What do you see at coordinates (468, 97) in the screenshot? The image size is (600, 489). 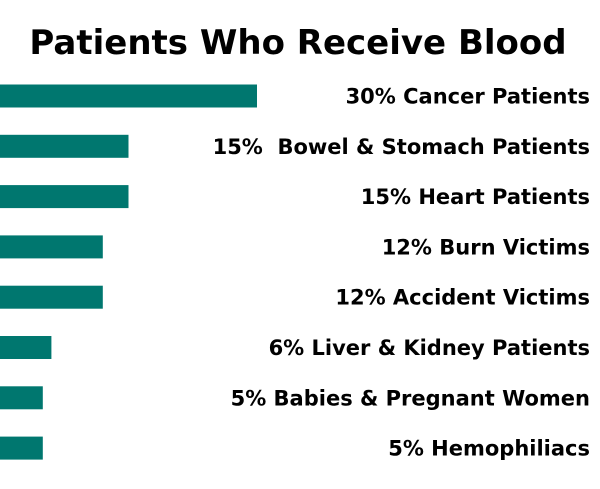 I see `bar-label-1: 30% Cancer Patients` at bounding box center [468, 97].